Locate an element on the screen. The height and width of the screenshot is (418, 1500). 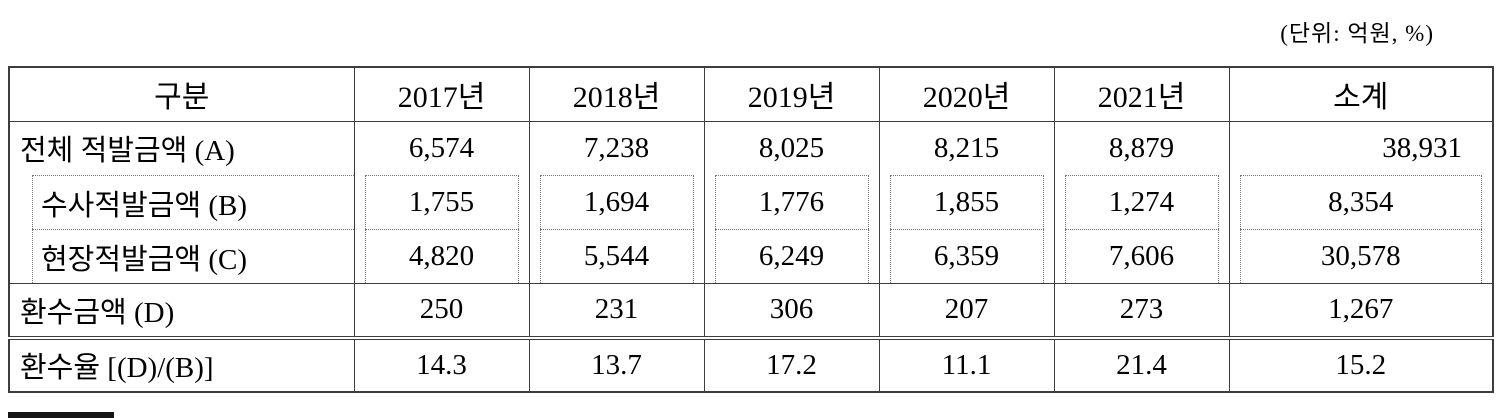
cell: 수사적발금액 (B) is located at coordinates (181, 202).